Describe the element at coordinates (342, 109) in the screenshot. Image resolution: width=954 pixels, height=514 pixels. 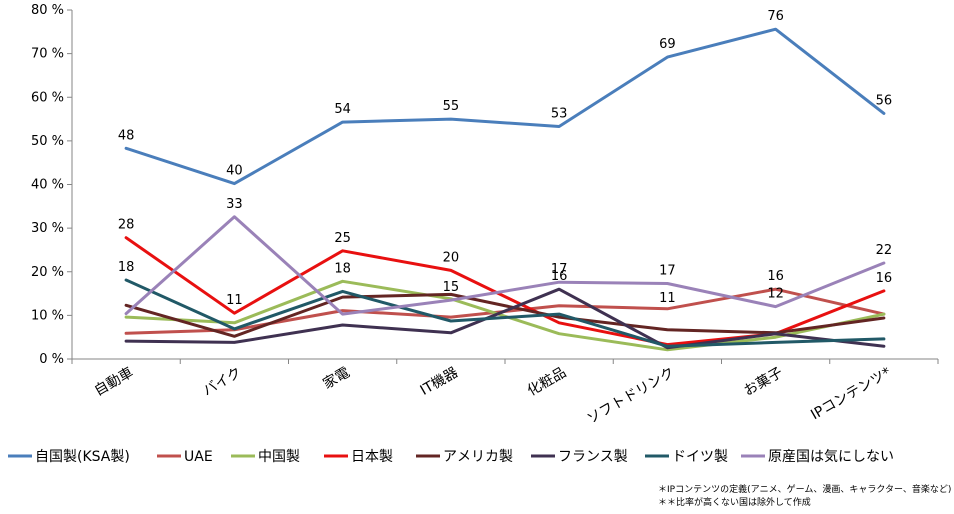
I see `data-label: 54` at that location.